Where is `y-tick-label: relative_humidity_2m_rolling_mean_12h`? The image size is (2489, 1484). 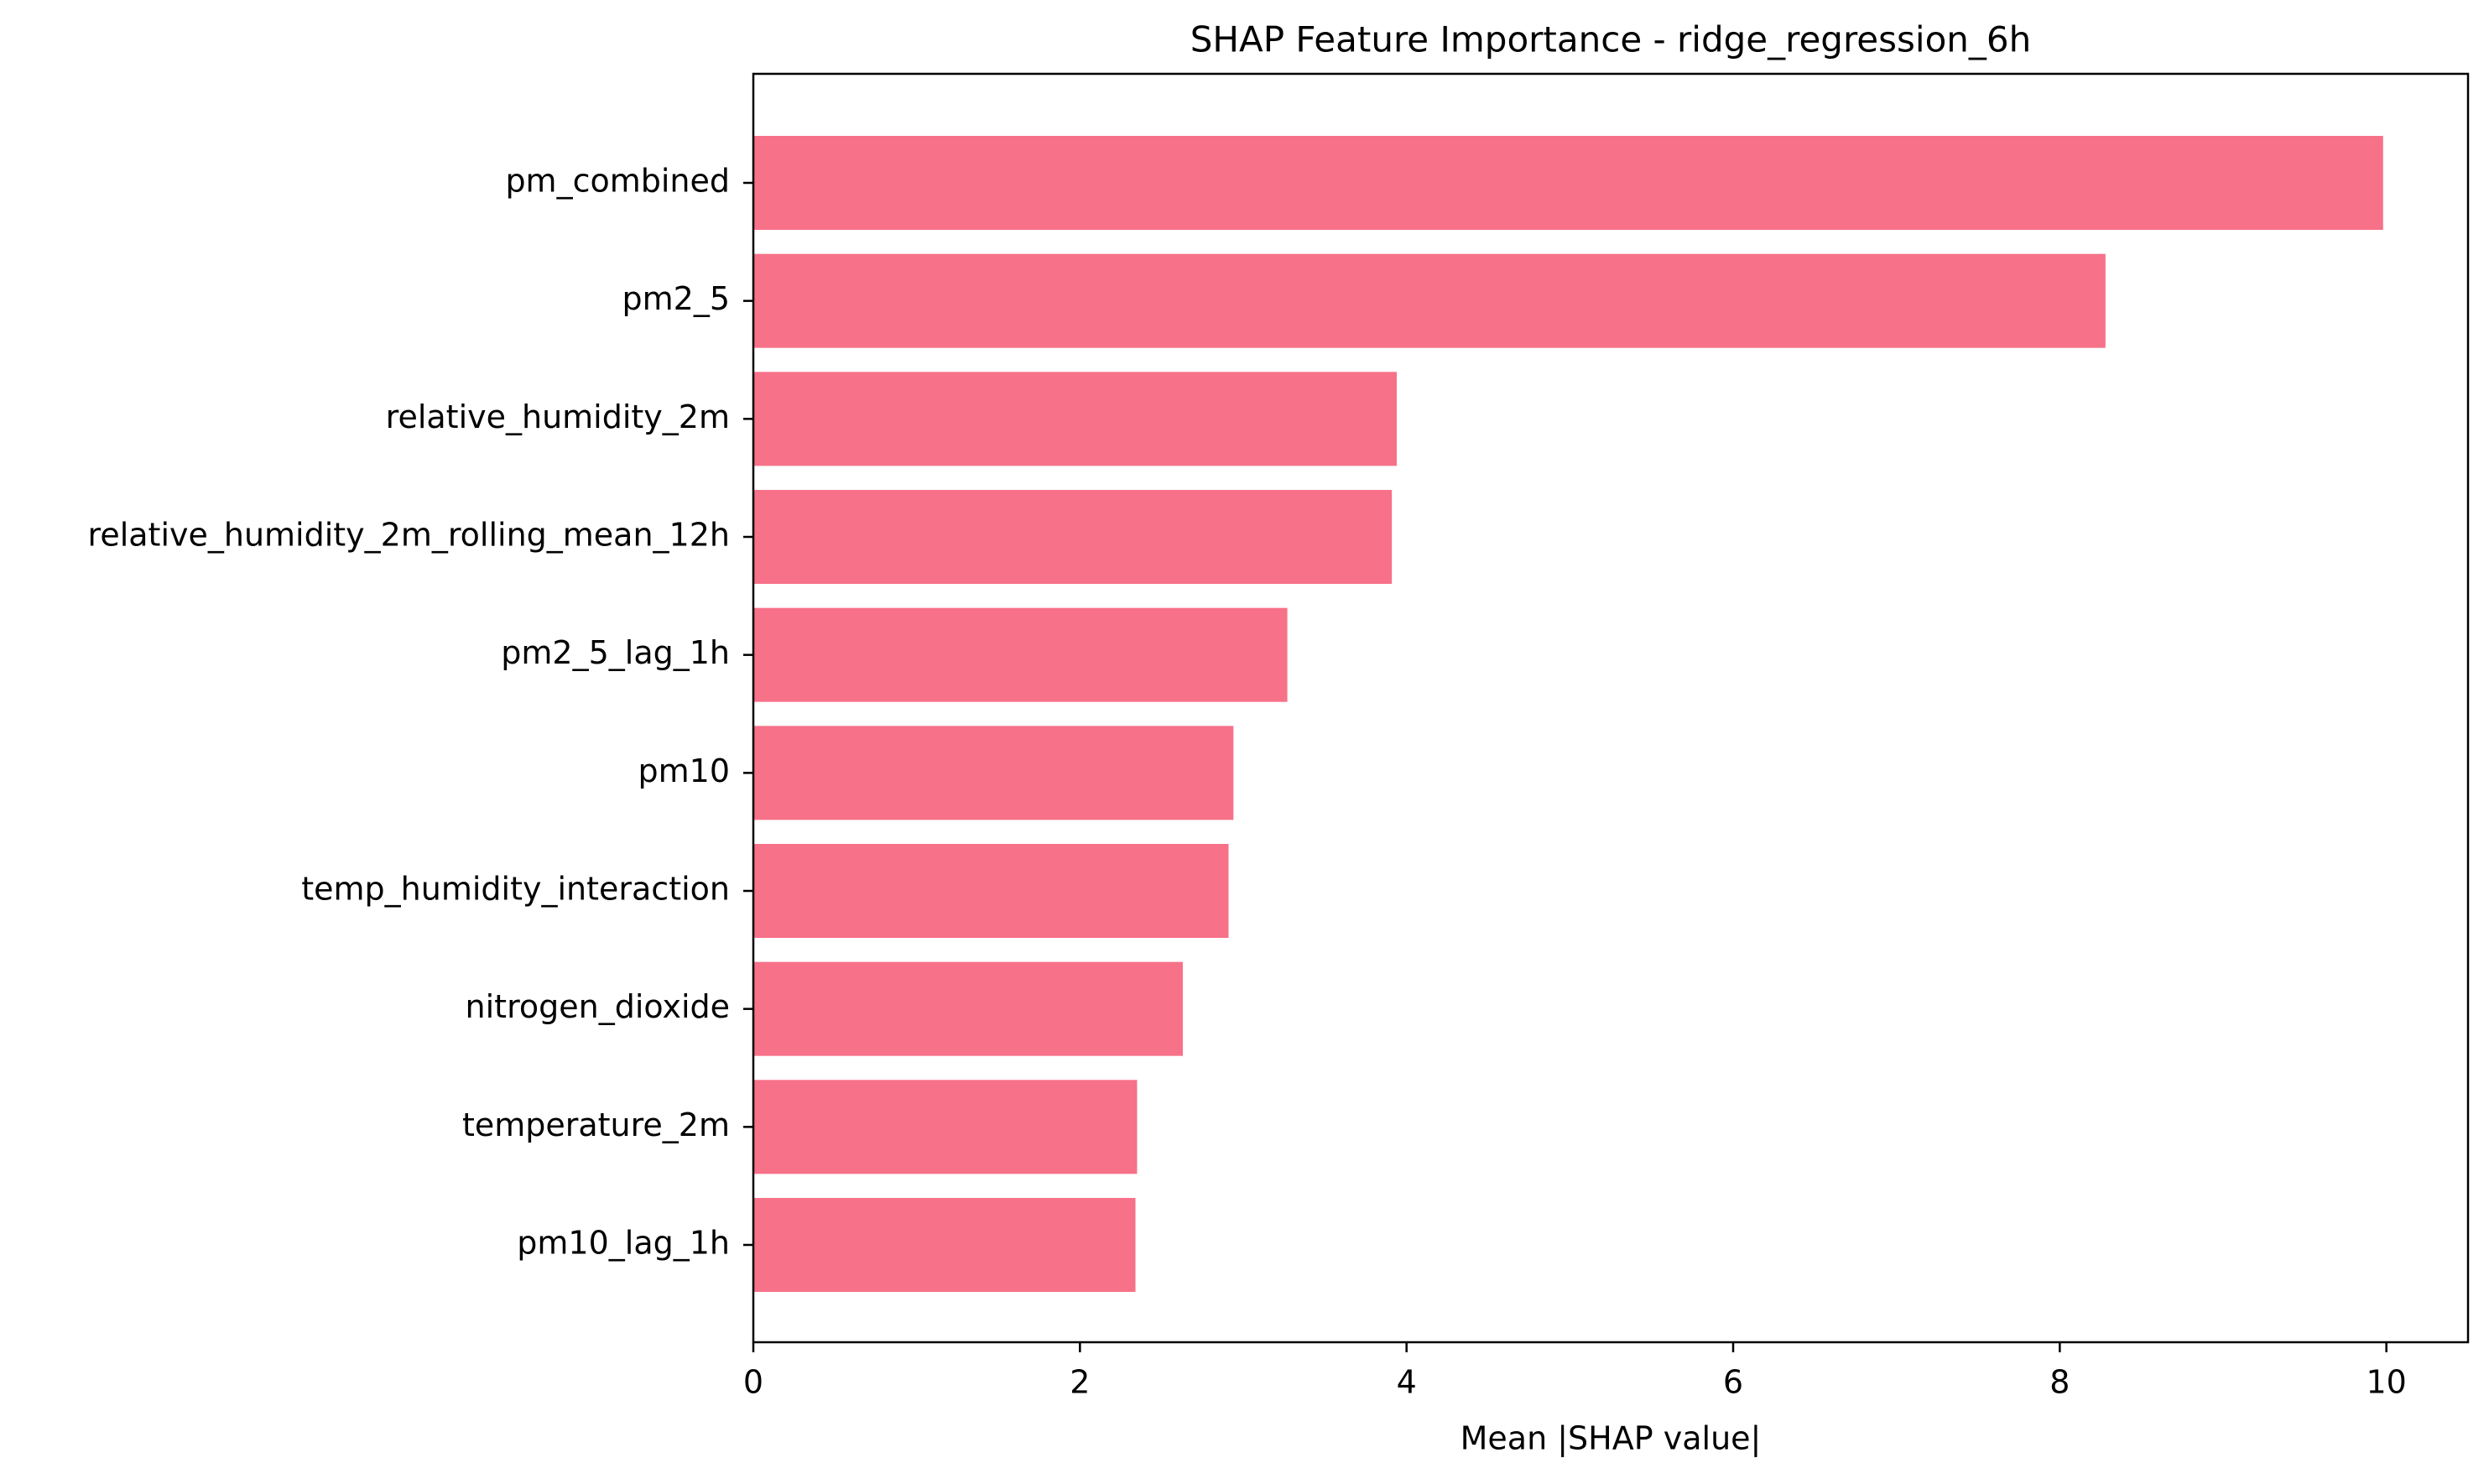 y-tick-label: relative_humidity_2m_rolling_mean_12h is located at coordinates (409, 535).